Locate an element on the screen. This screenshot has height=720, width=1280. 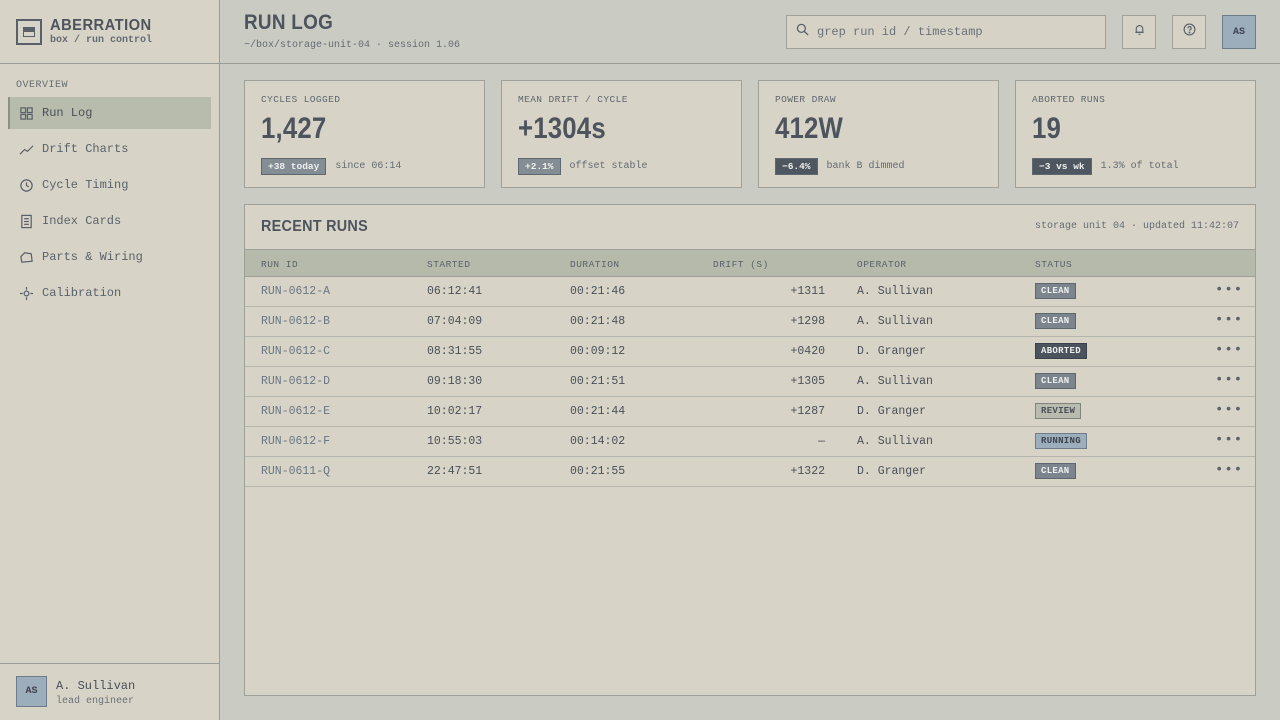
user-profile: AS A. Sullivan lead engineer is located at coordinates (75, 692).